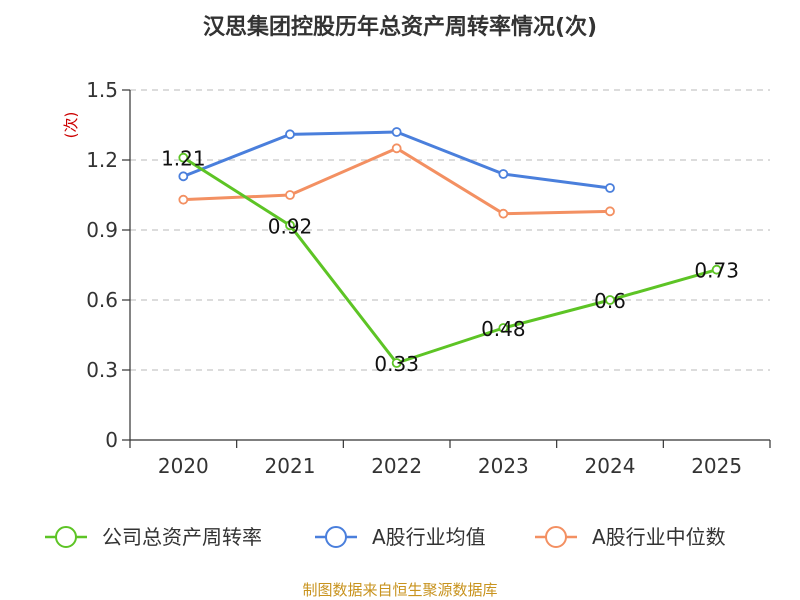 The width and height of the screenshot is (800, 600). What do you see at coordinates (102, 300) in the screenshot?
I see `y-tick-label: 0.6` at bounding box center [102, 300].